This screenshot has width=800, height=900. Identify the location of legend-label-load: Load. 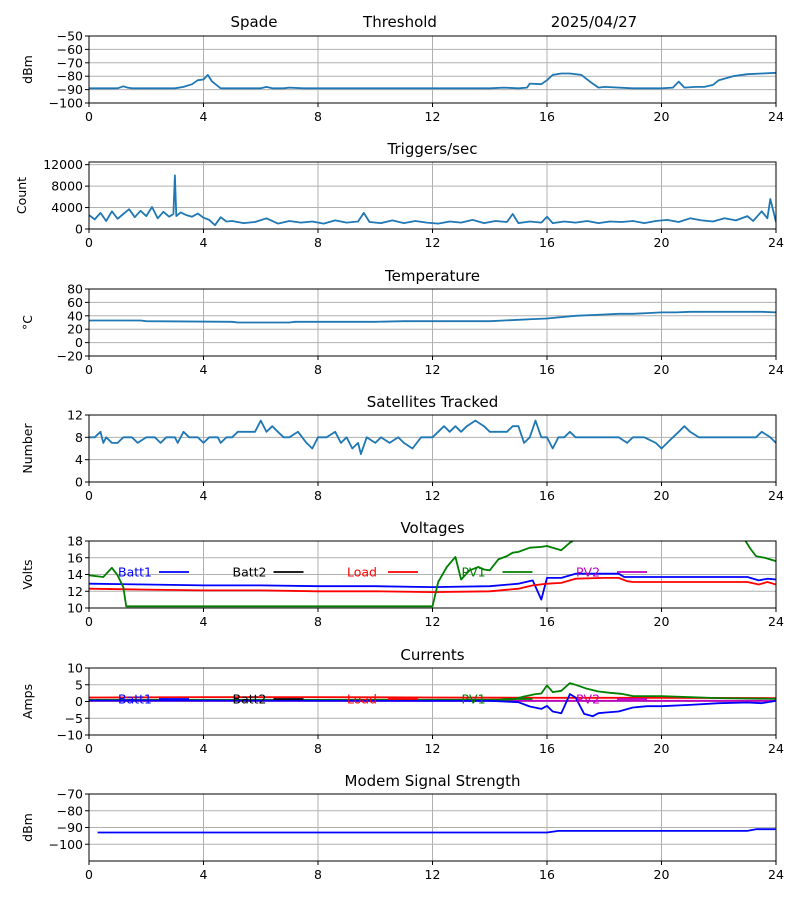
(362, 699).